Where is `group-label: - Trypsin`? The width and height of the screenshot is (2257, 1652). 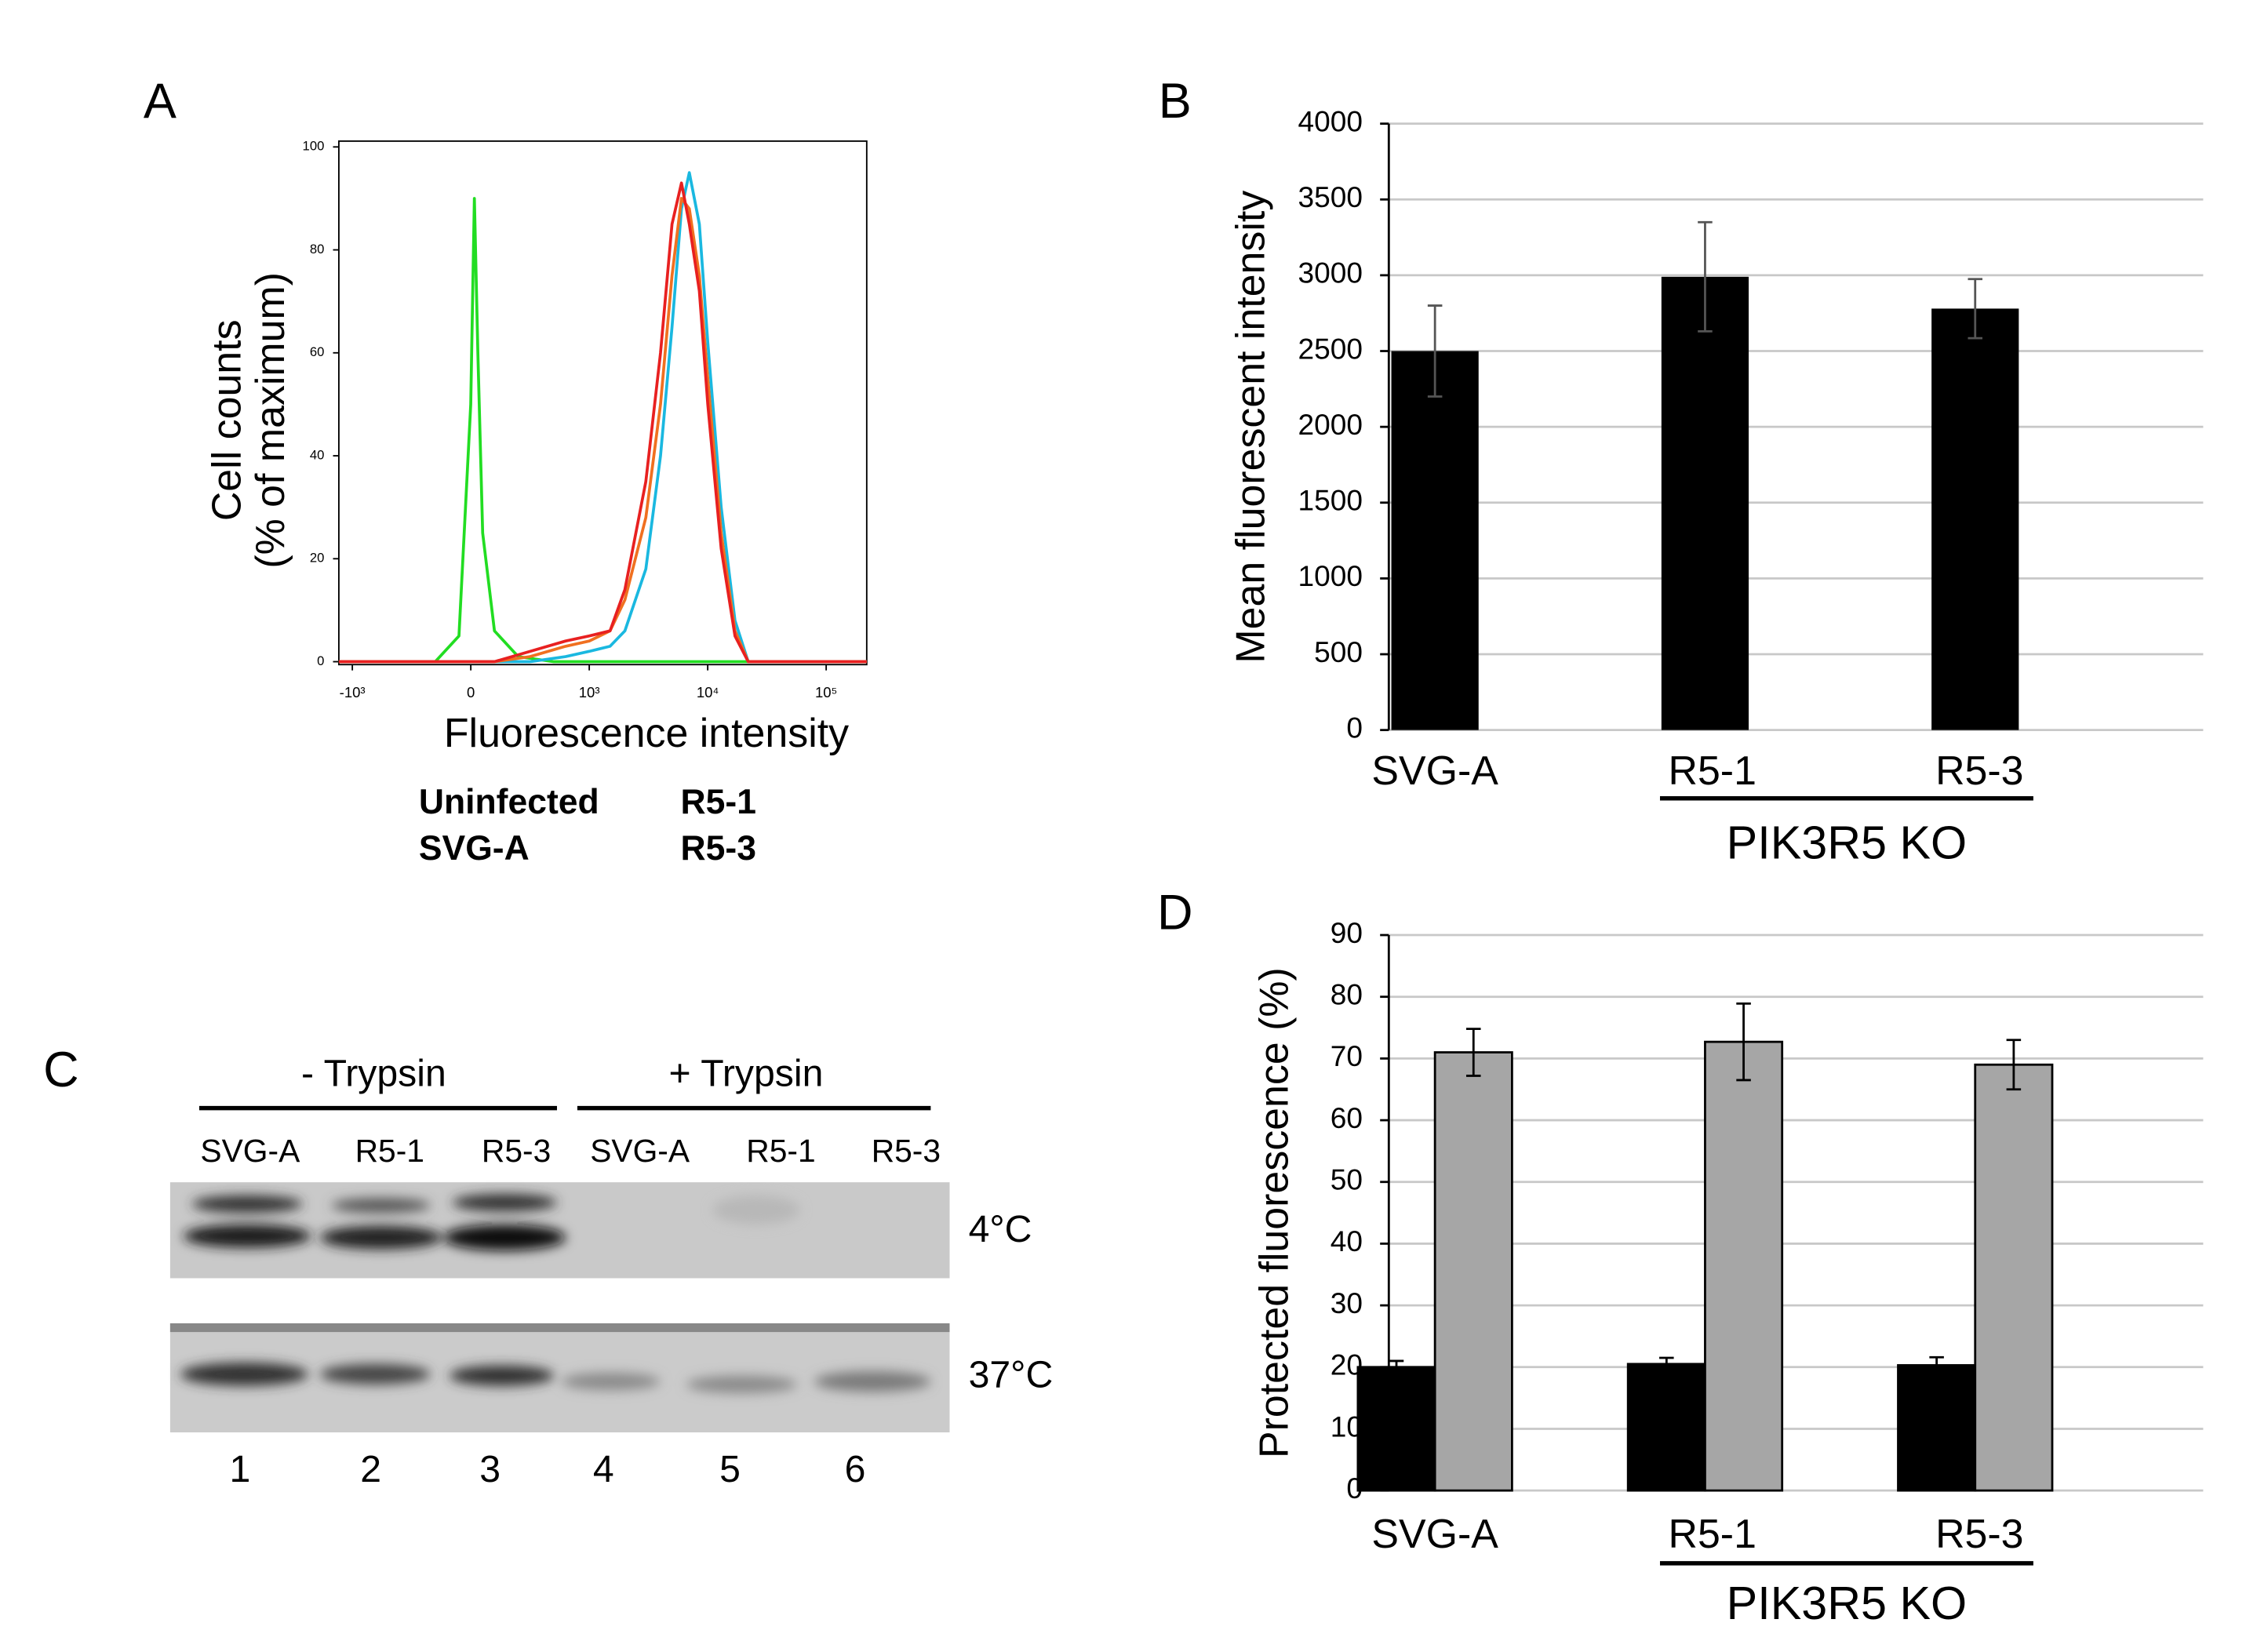 group-label: - Trypsin is located at coordinates (374, 1074).